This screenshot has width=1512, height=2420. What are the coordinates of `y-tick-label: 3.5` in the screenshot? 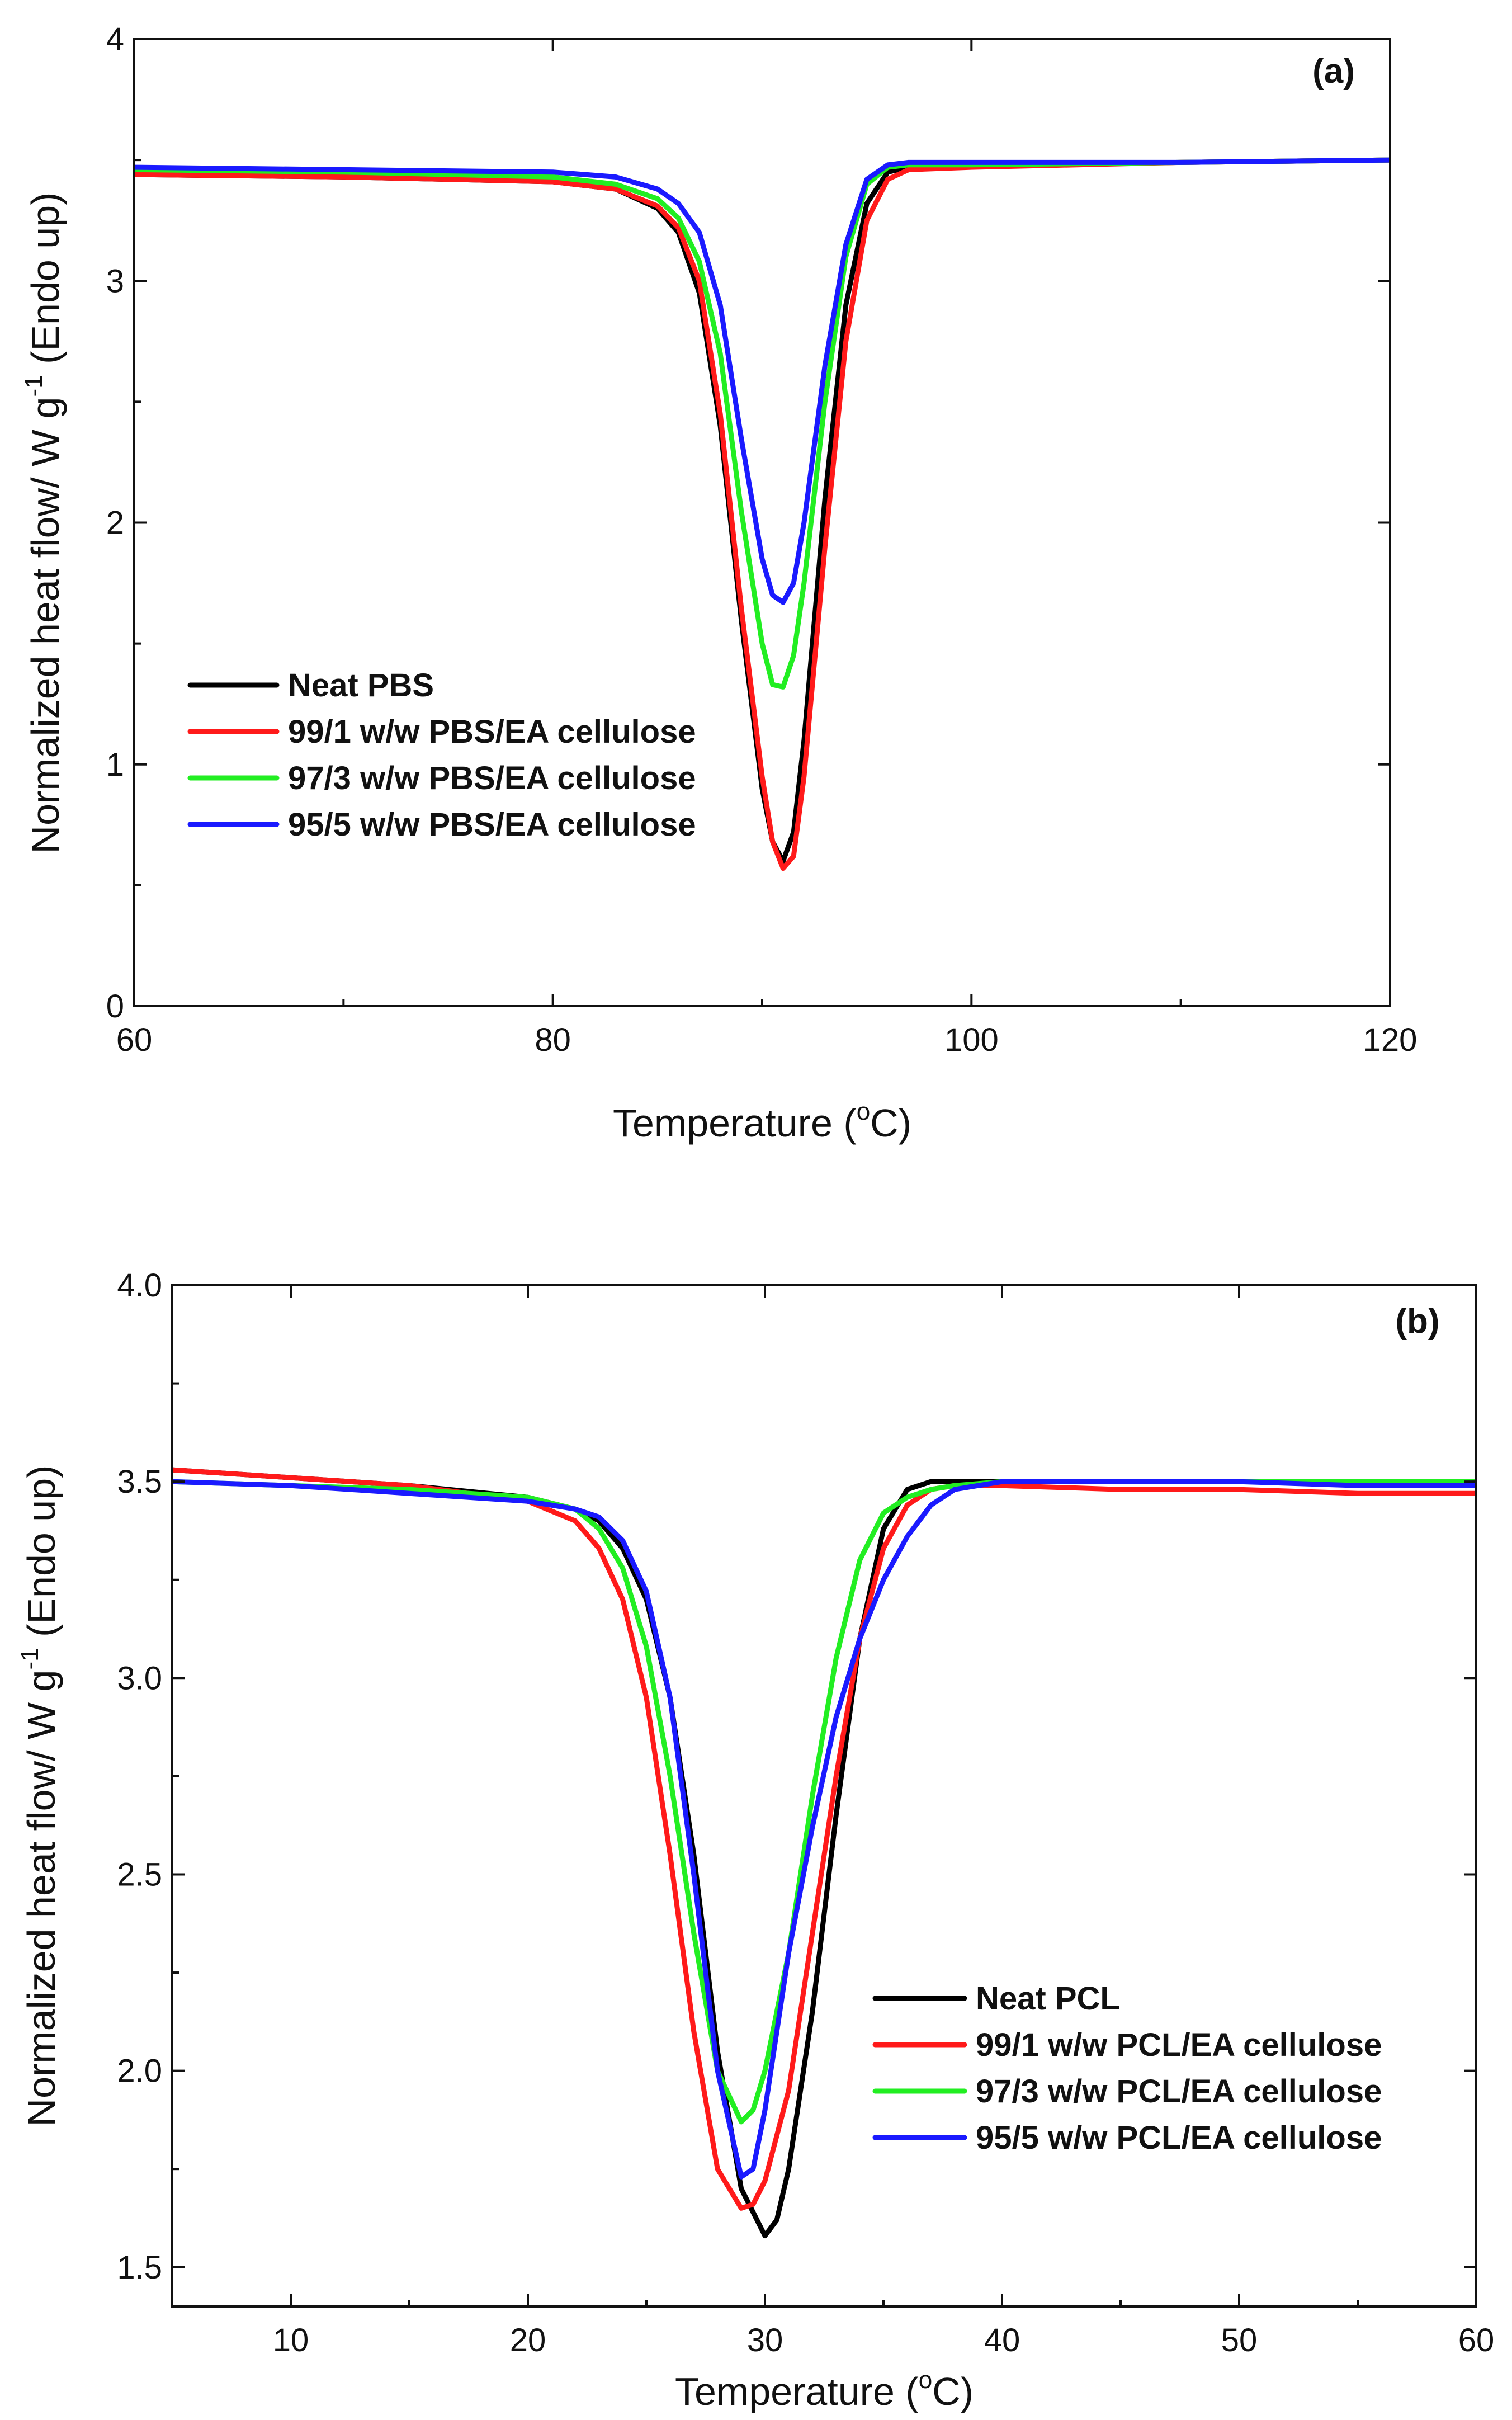 It's located at (139, 1482).